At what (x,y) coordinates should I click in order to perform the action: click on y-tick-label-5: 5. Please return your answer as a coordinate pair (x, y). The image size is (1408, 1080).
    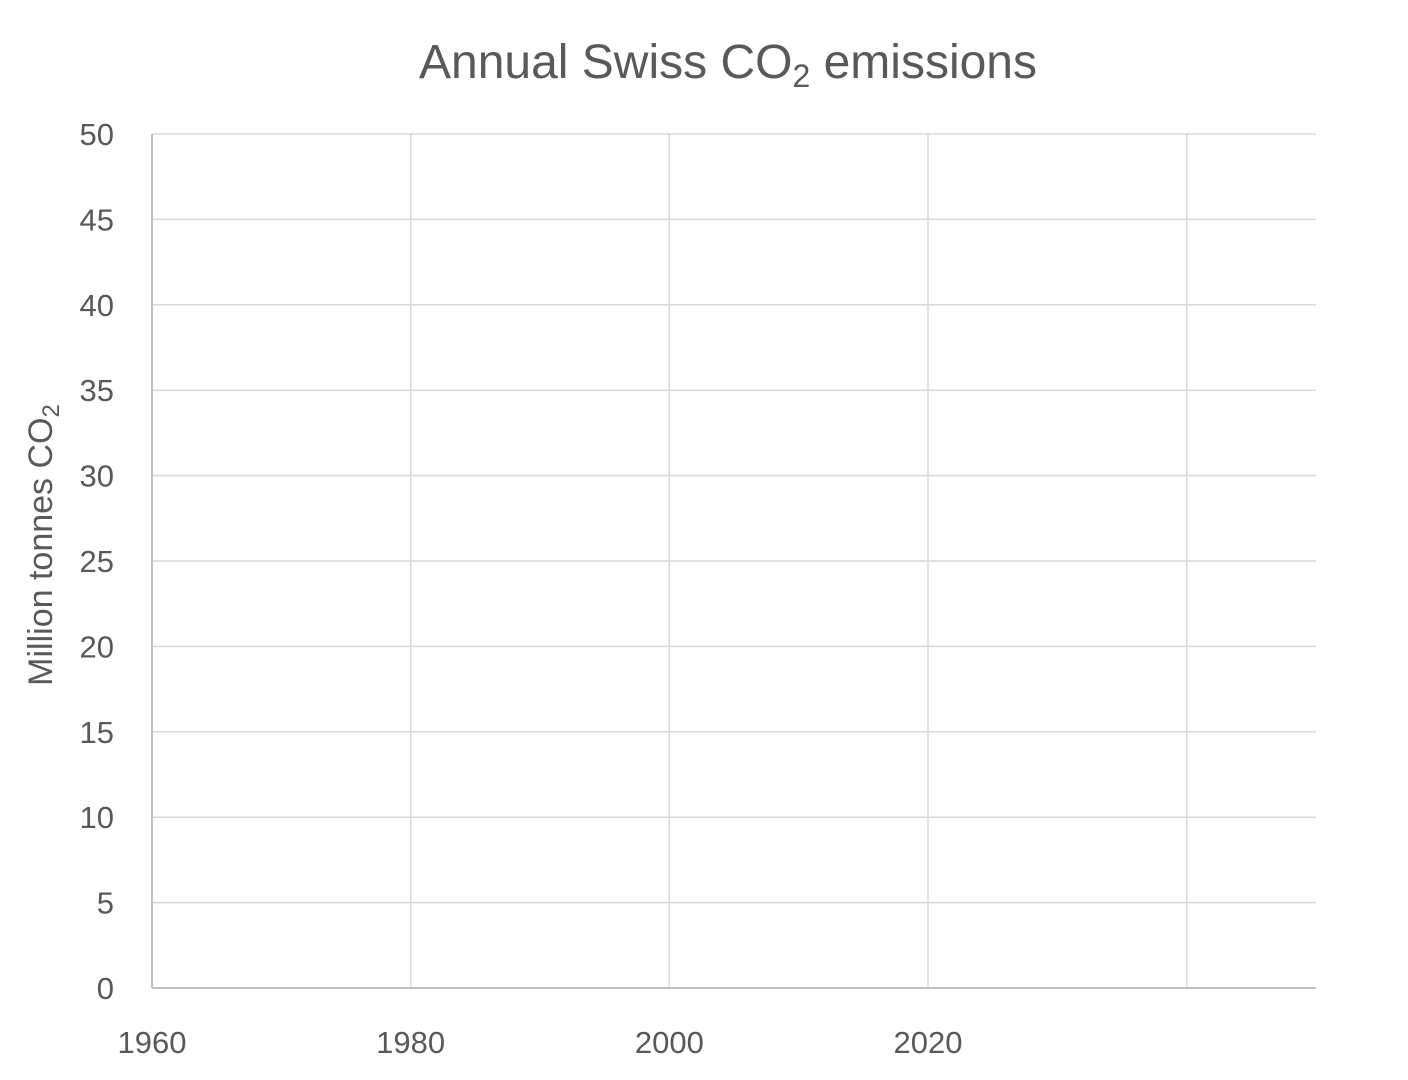
    Looking at the image, I should click on (105, 903).